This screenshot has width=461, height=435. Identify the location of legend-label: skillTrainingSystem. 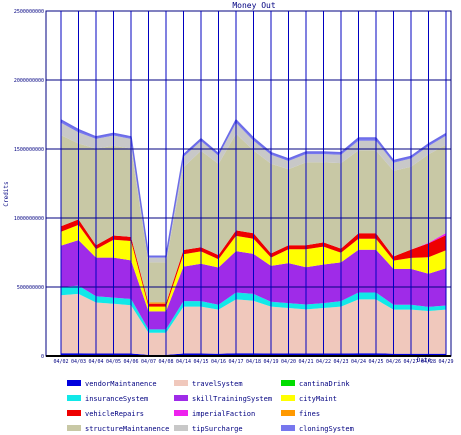
(232, 399).